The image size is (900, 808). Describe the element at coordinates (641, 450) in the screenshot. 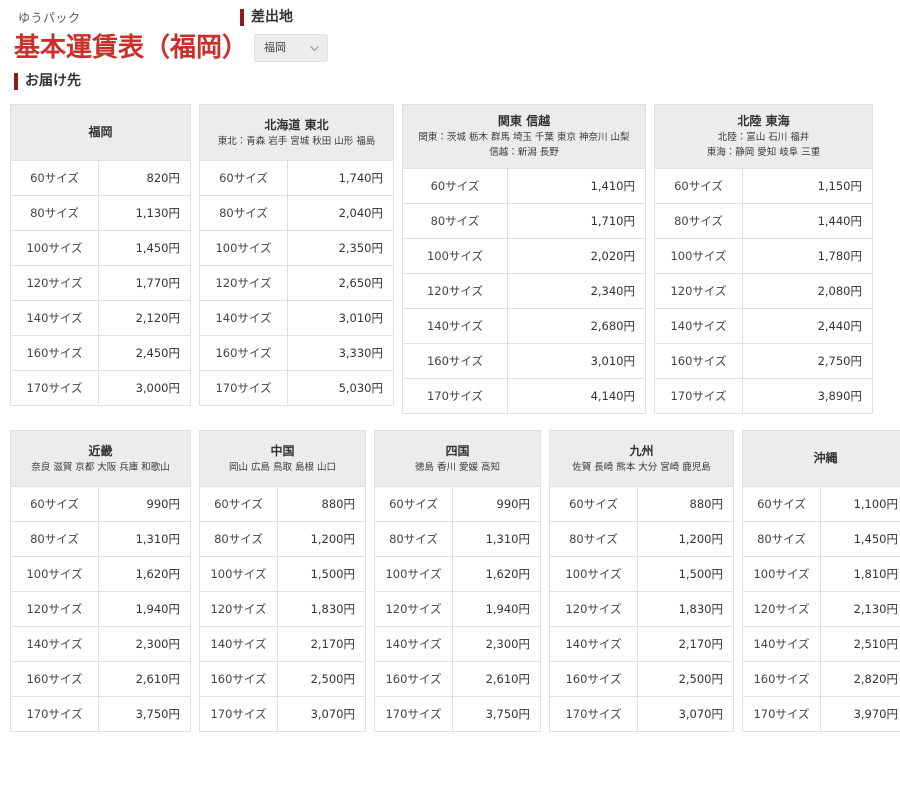

I see `region-name: 九州` at that location.